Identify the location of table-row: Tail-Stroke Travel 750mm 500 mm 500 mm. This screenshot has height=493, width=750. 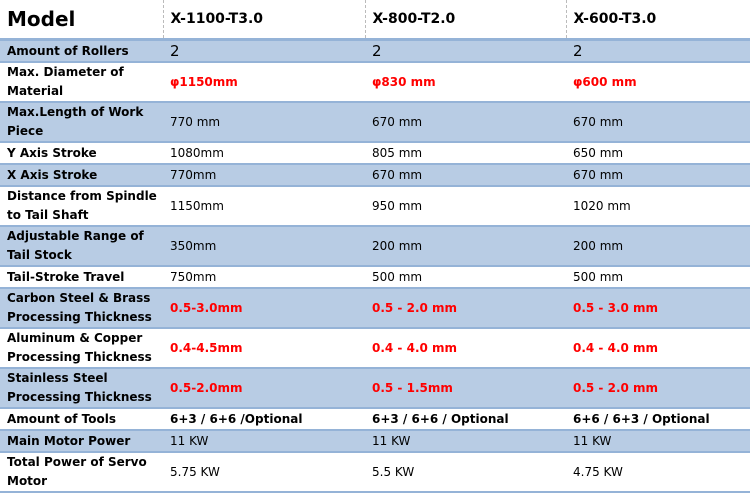
(375, 277).